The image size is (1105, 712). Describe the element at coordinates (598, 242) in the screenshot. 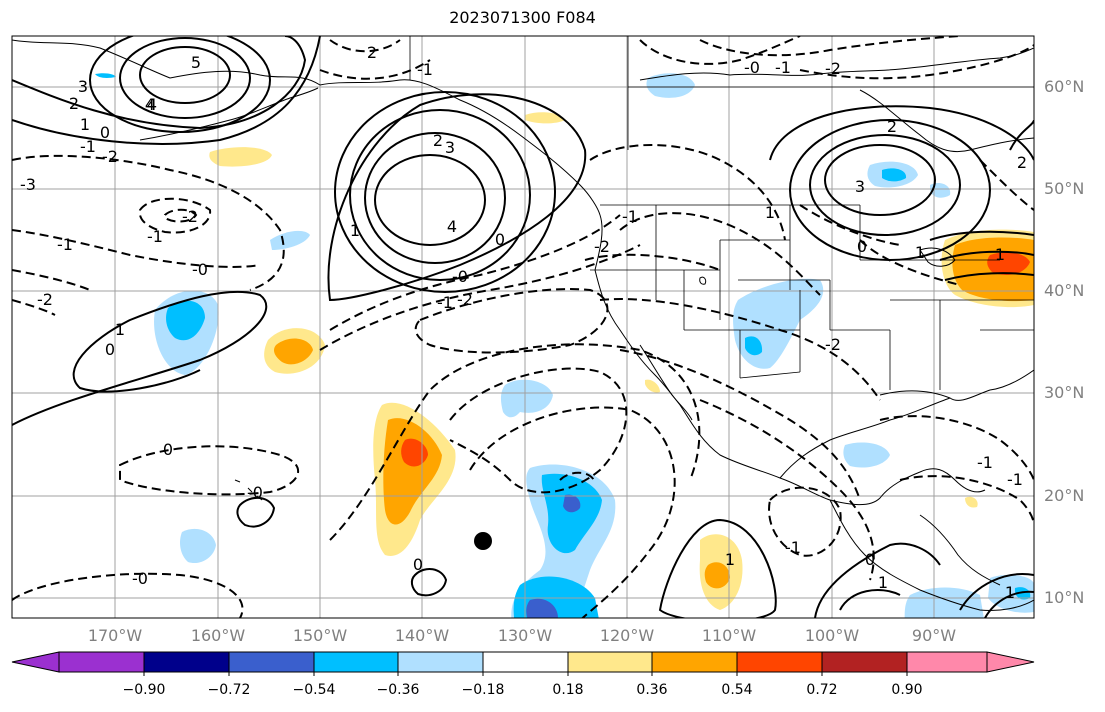

I see `canada-coast` at that location.